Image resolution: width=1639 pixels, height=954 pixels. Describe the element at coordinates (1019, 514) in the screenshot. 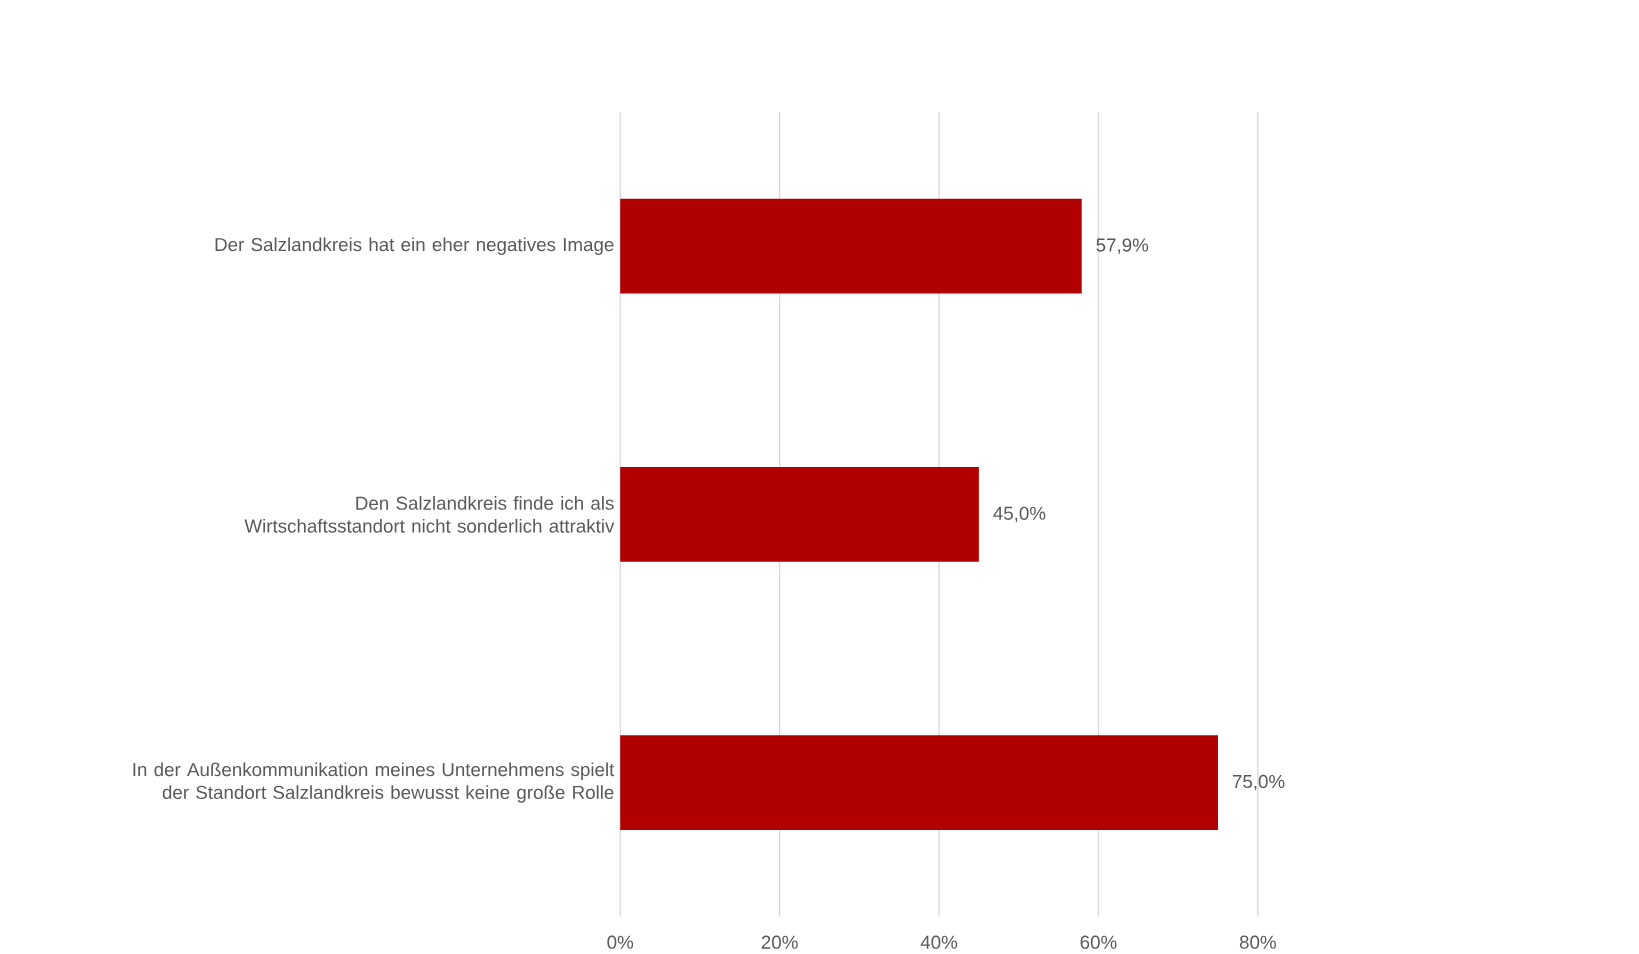

I see `data-label: 45,0%` at that location.